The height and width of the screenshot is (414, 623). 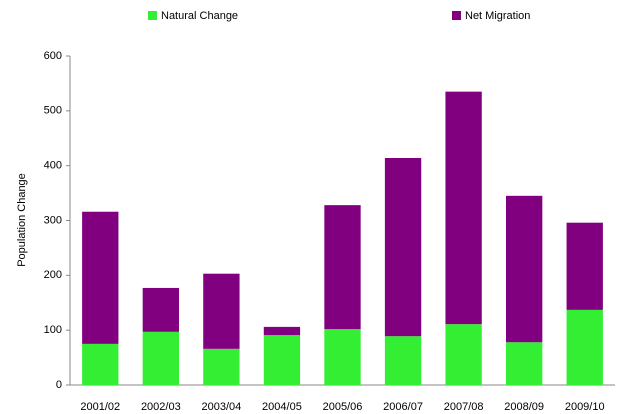 I want to click on legend-label: Net Migration, so click(x=497, y=16).